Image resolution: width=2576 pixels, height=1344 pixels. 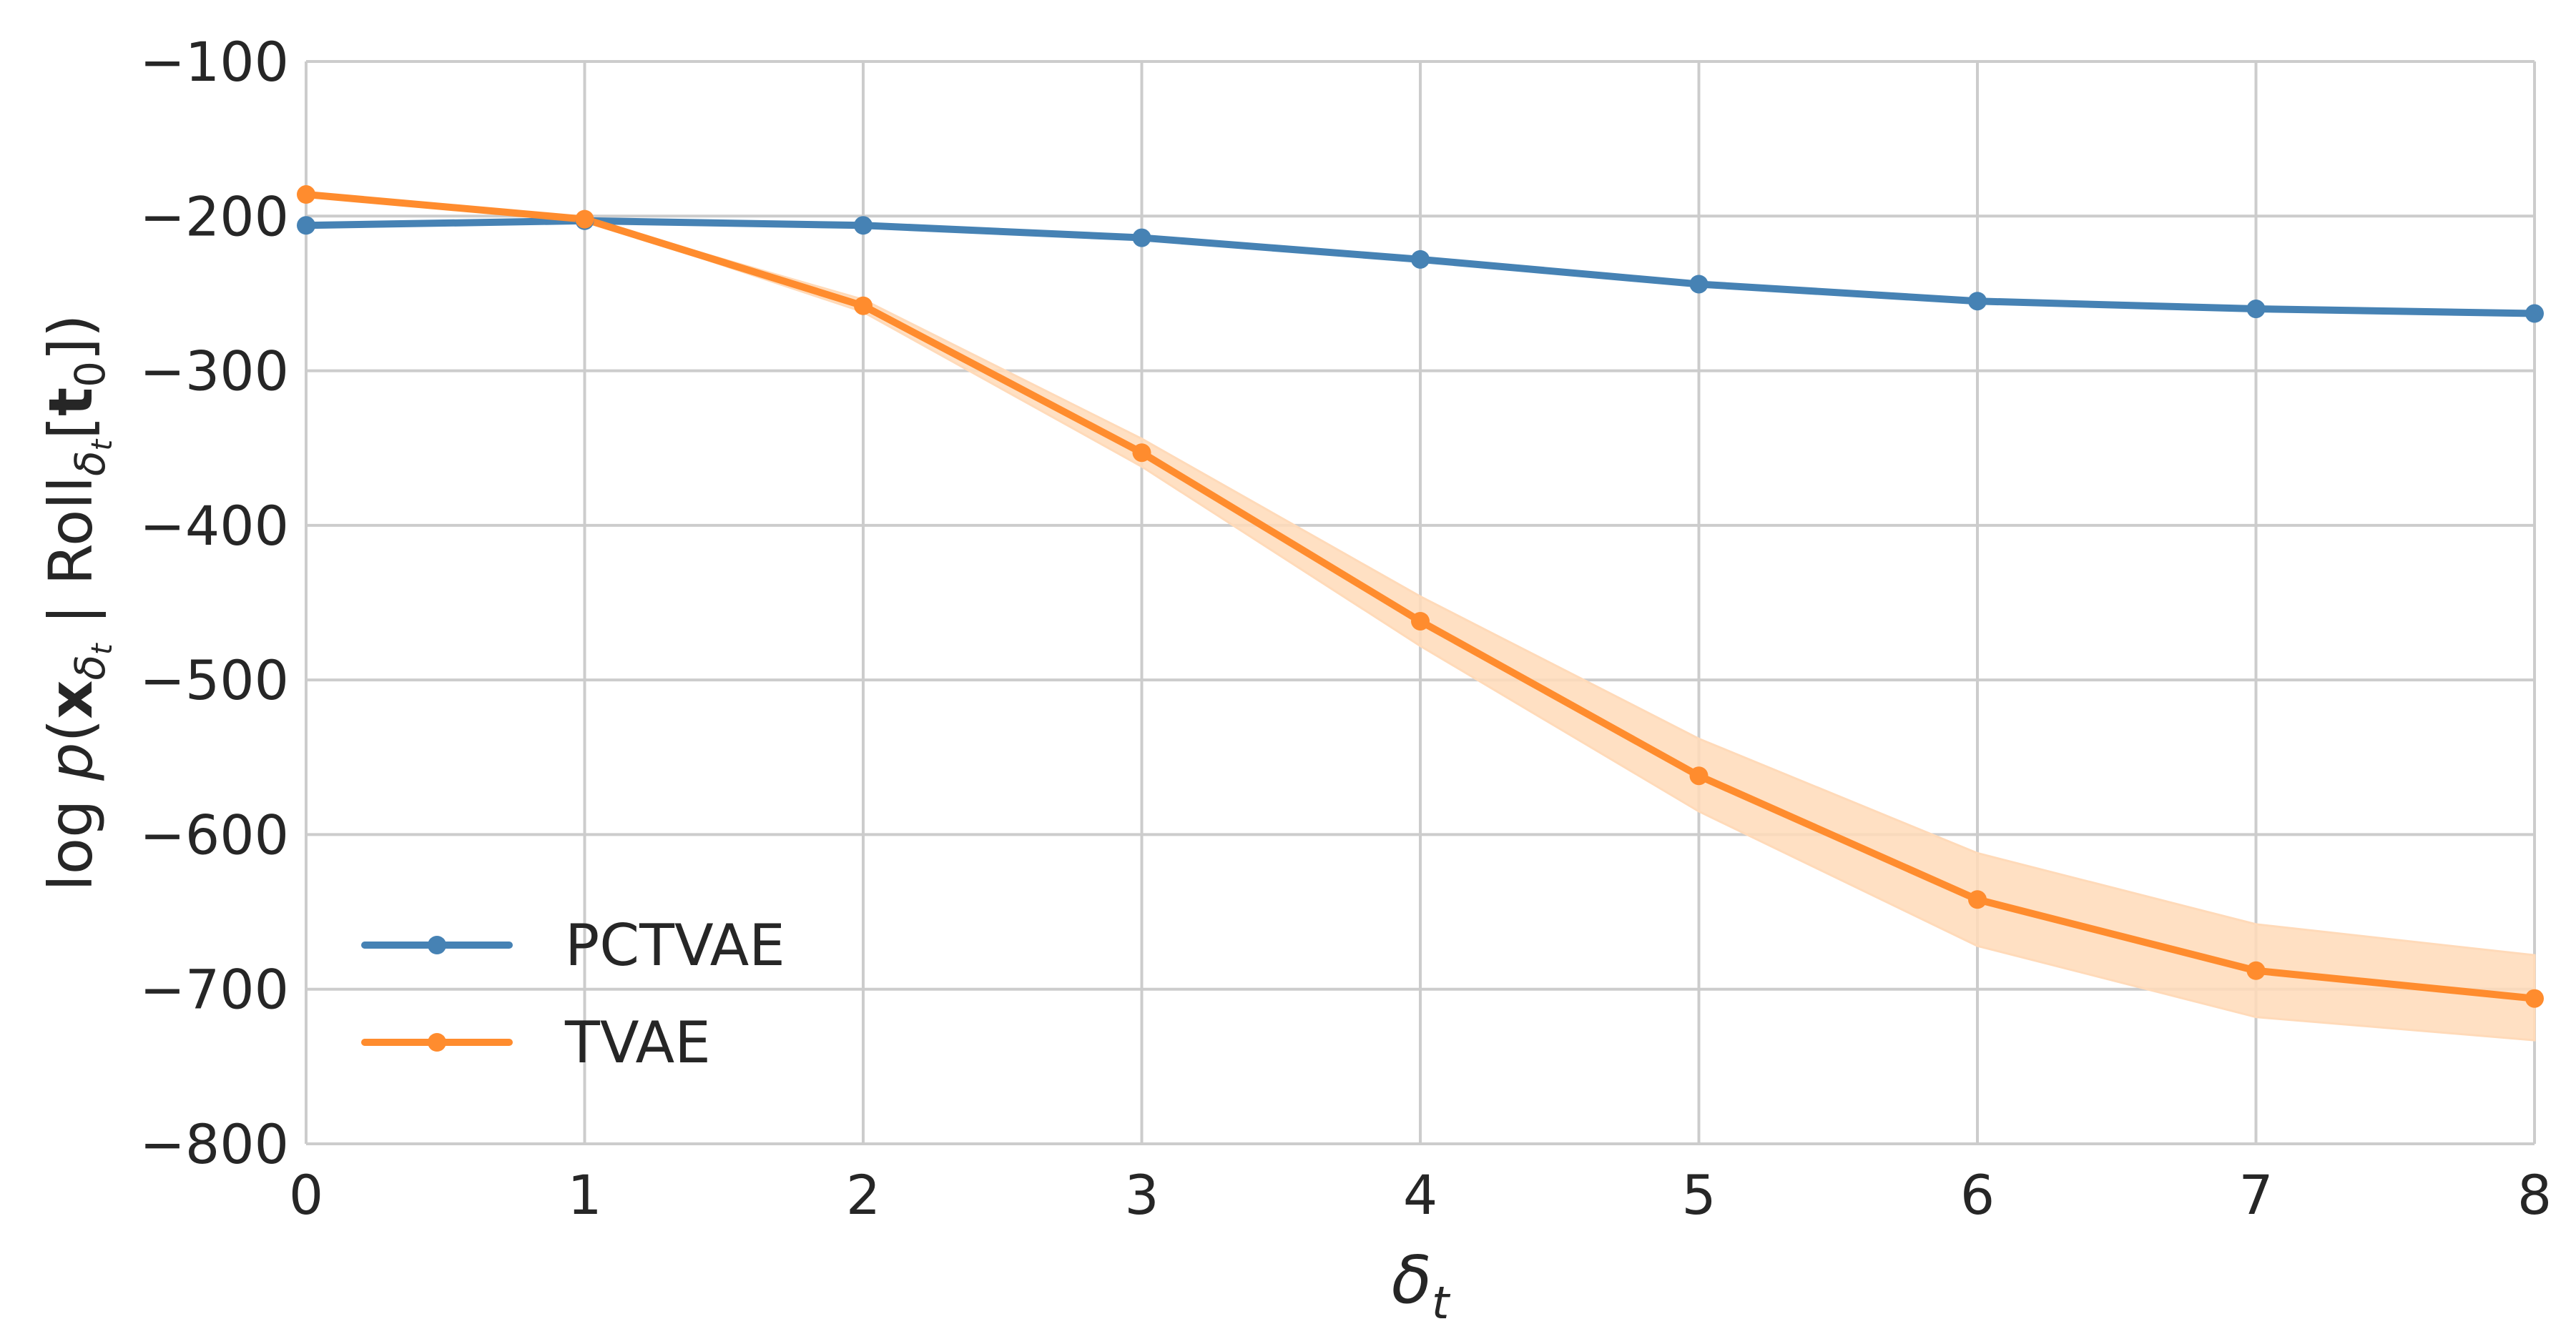 What do you see at coordinates (1699, 1195) in the screenshot?
I see `x-tick-label: 5` at bounding box center [1699, 1195].